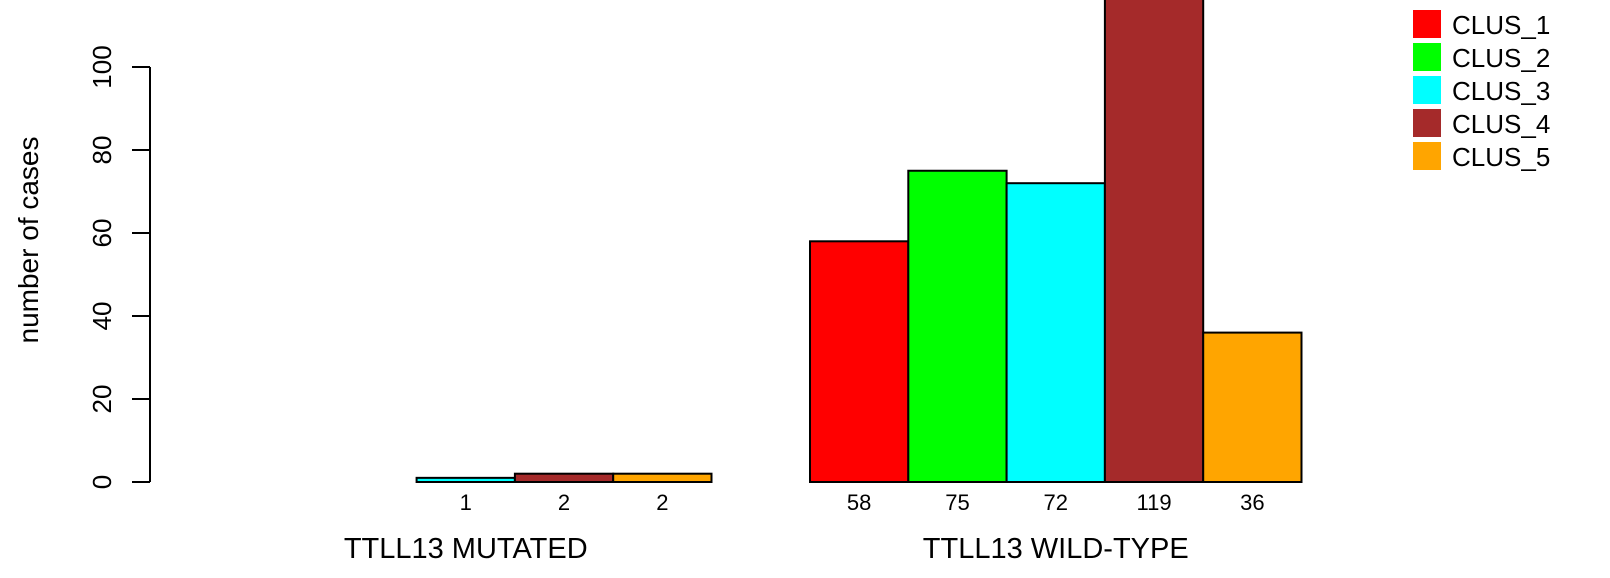  Describe the element at coordinates (1056, 549) in the screenshot. I see `group-label: TTLL13 WILD-TYPE` at that location.